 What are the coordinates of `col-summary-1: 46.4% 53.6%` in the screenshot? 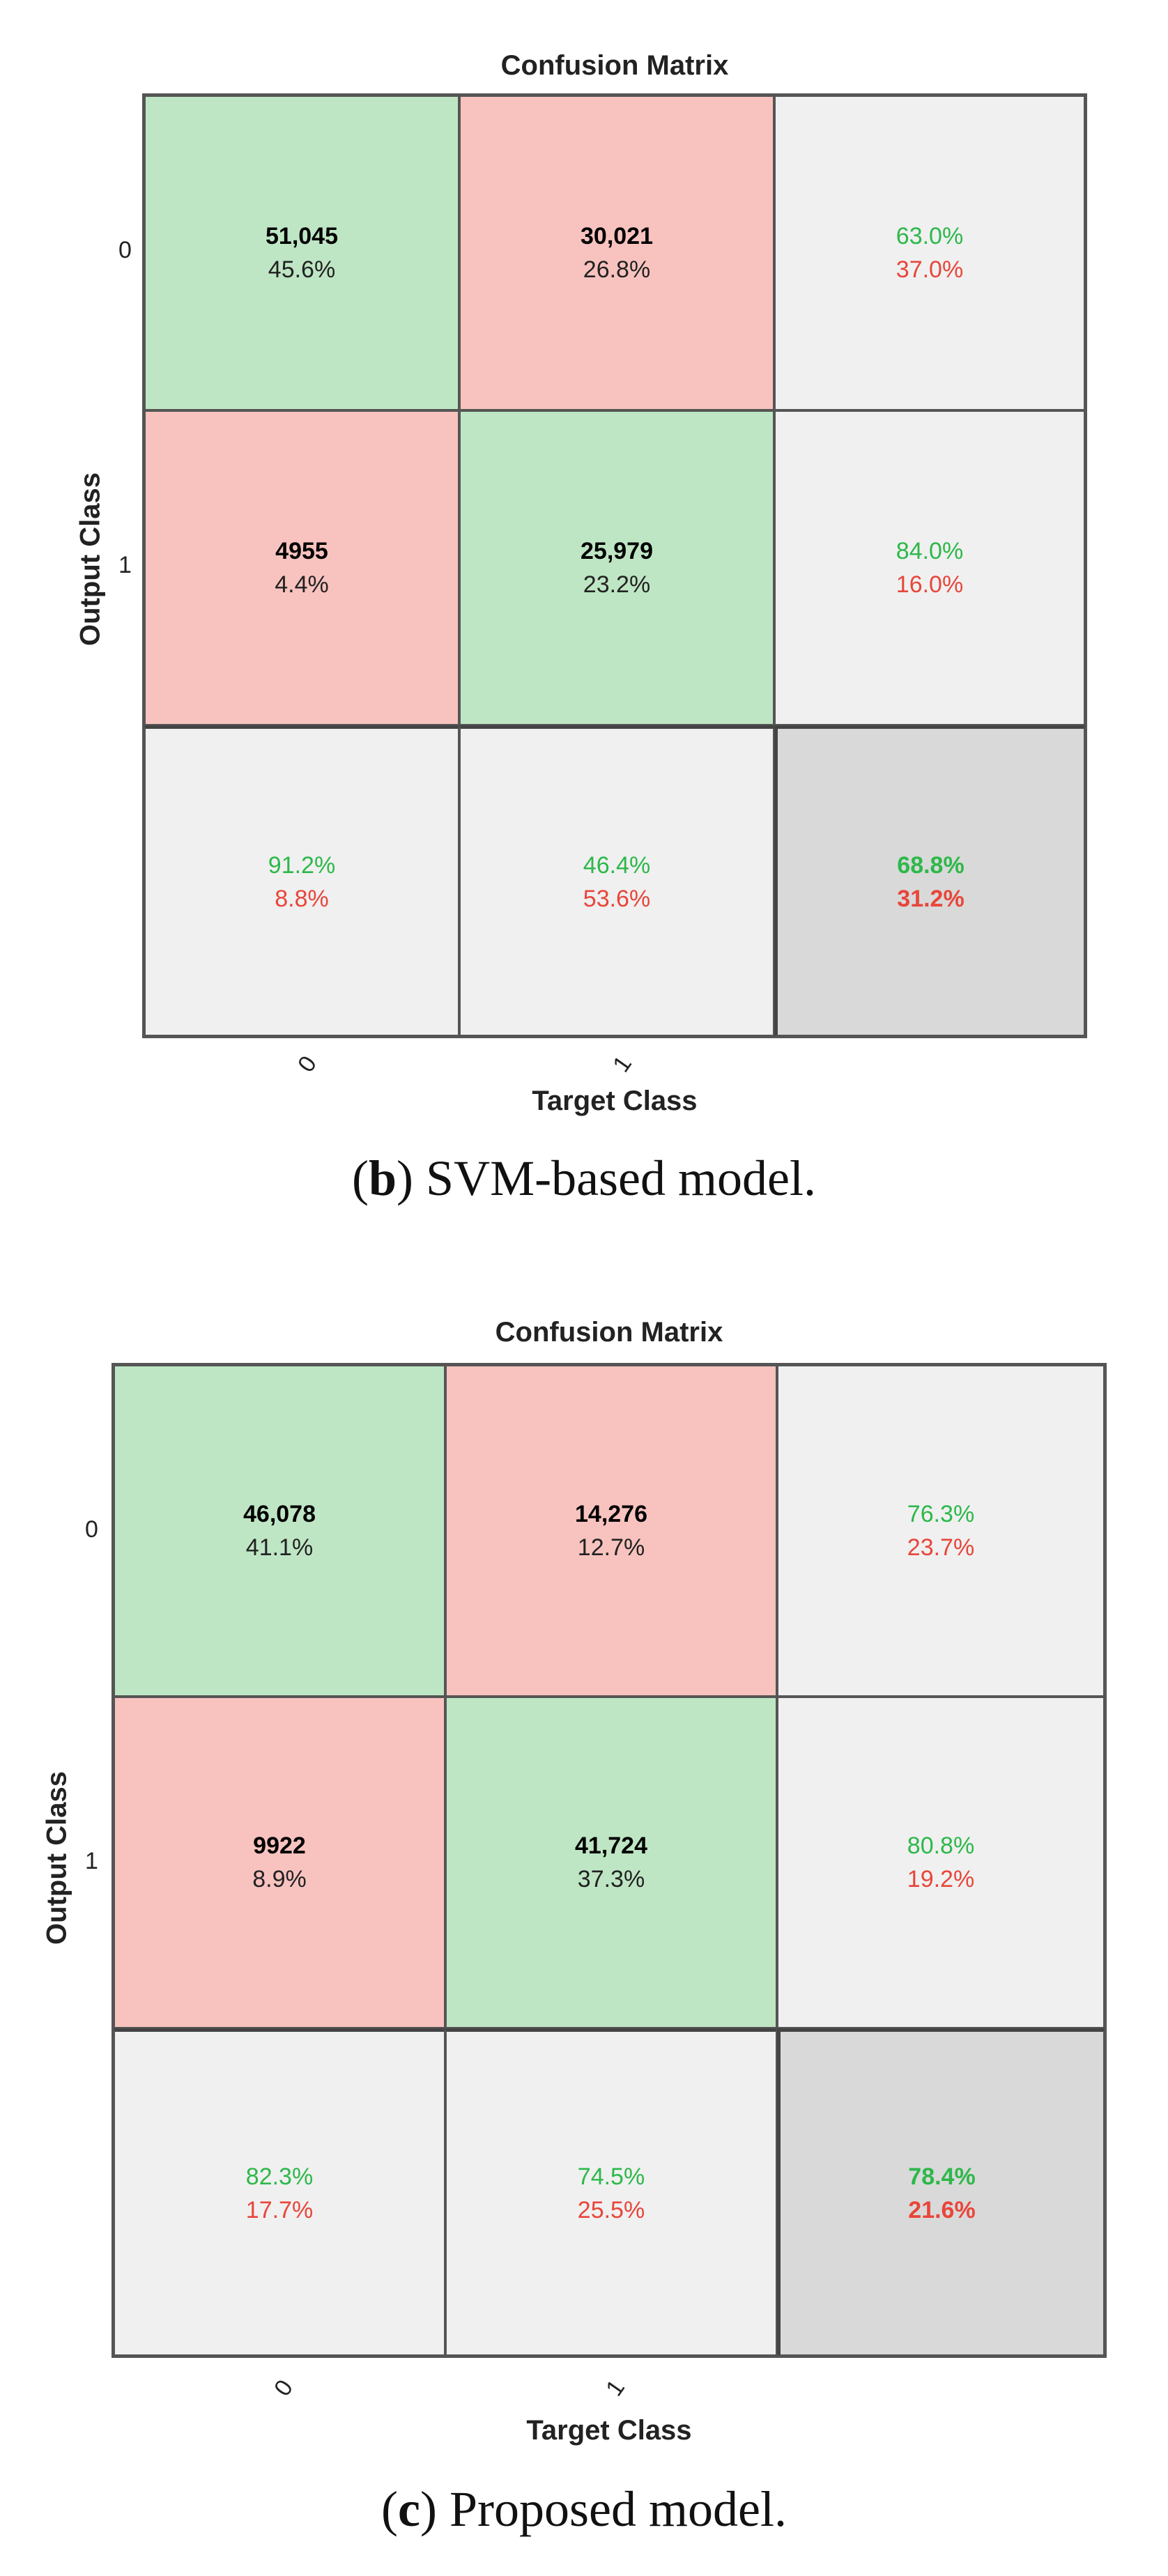 It's located at (617, 880).